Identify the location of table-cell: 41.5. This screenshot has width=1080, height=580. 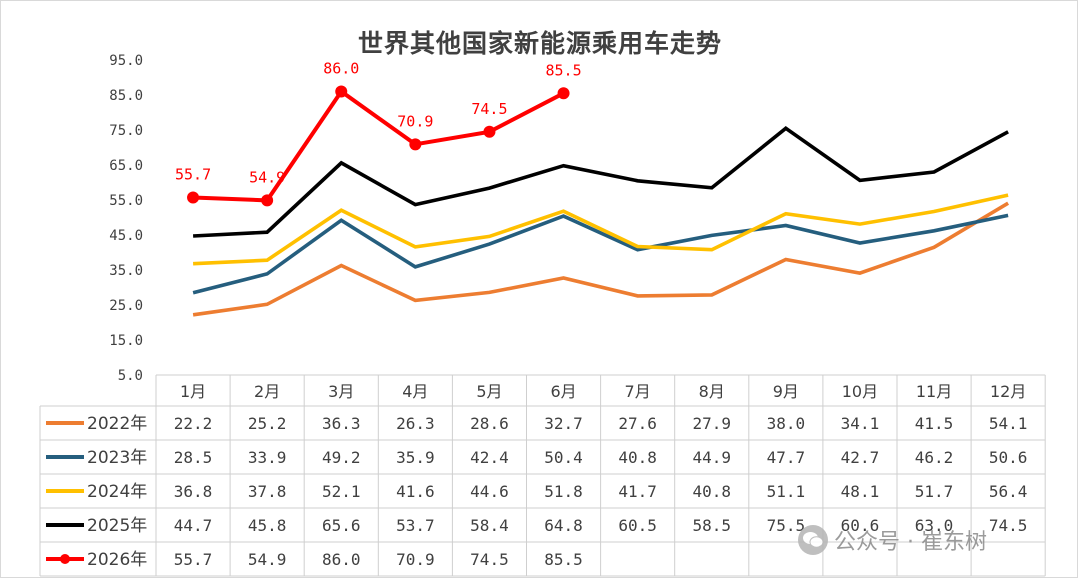
(934, 423).